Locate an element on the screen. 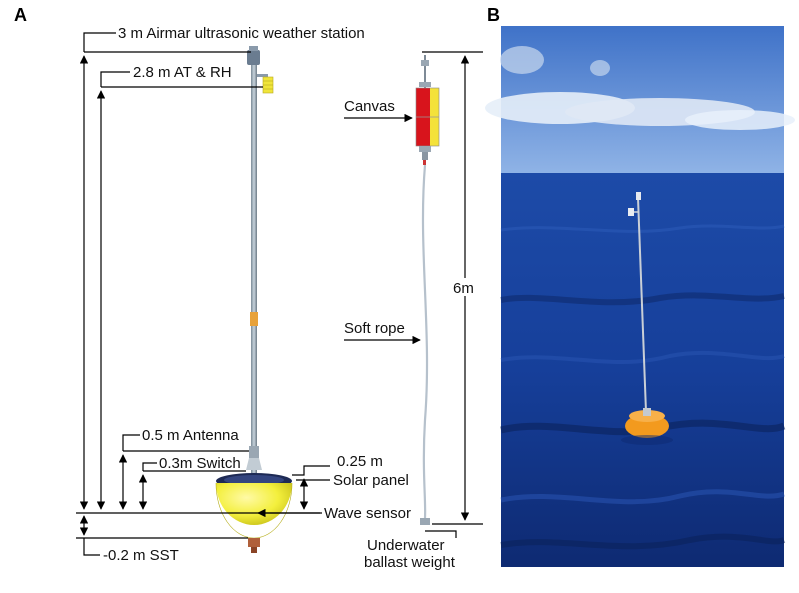 This screenshot has height=593, width=799. label-ballast-line1: Underwater is located at coordinates (406, 545).